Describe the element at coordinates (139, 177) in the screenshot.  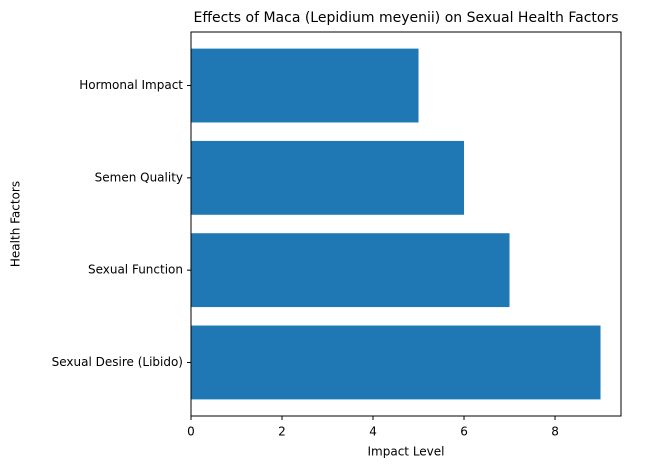
I see `y-tick-label: Semen Quality` at that location.